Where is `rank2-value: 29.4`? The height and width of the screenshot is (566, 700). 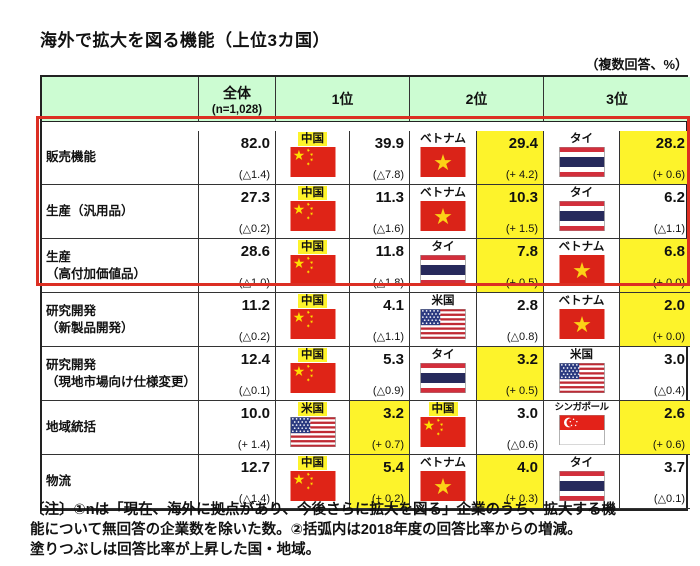
rank2-value: 29.4 is located at coordinates (523, 143).